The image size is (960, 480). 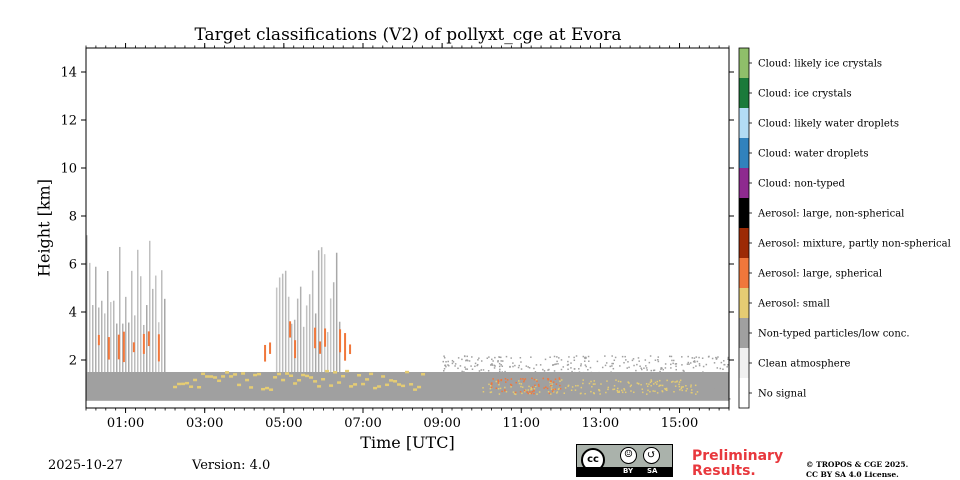 I want to click on version-label: Version: 4.0, so click(x=231, y=465).